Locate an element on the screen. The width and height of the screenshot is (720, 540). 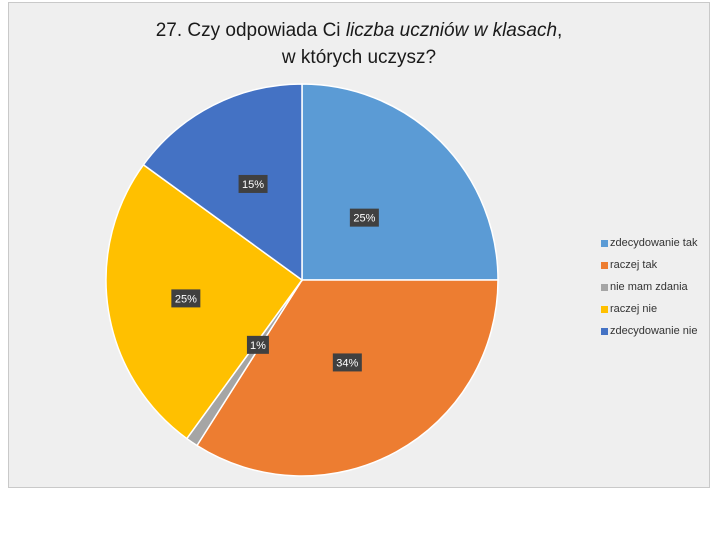
pie-slice-zdecydowanie-nie is located at coordinates (222, 182).